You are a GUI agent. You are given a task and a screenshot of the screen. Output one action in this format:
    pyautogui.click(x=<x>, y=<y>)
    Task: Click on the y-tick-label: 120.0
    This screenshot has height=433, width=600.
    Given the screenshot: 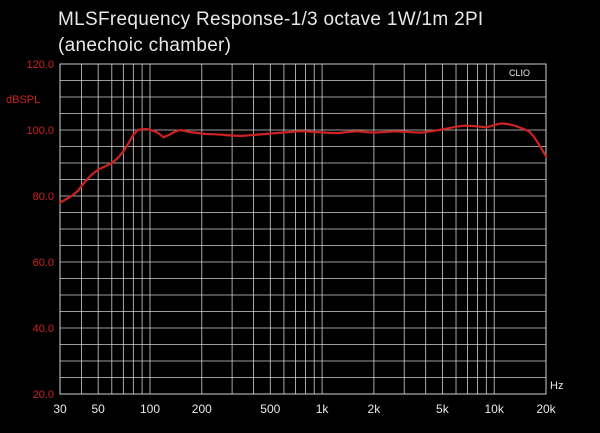 What is the action you would take?
    pyautogui.click(x=40, y=65)
    